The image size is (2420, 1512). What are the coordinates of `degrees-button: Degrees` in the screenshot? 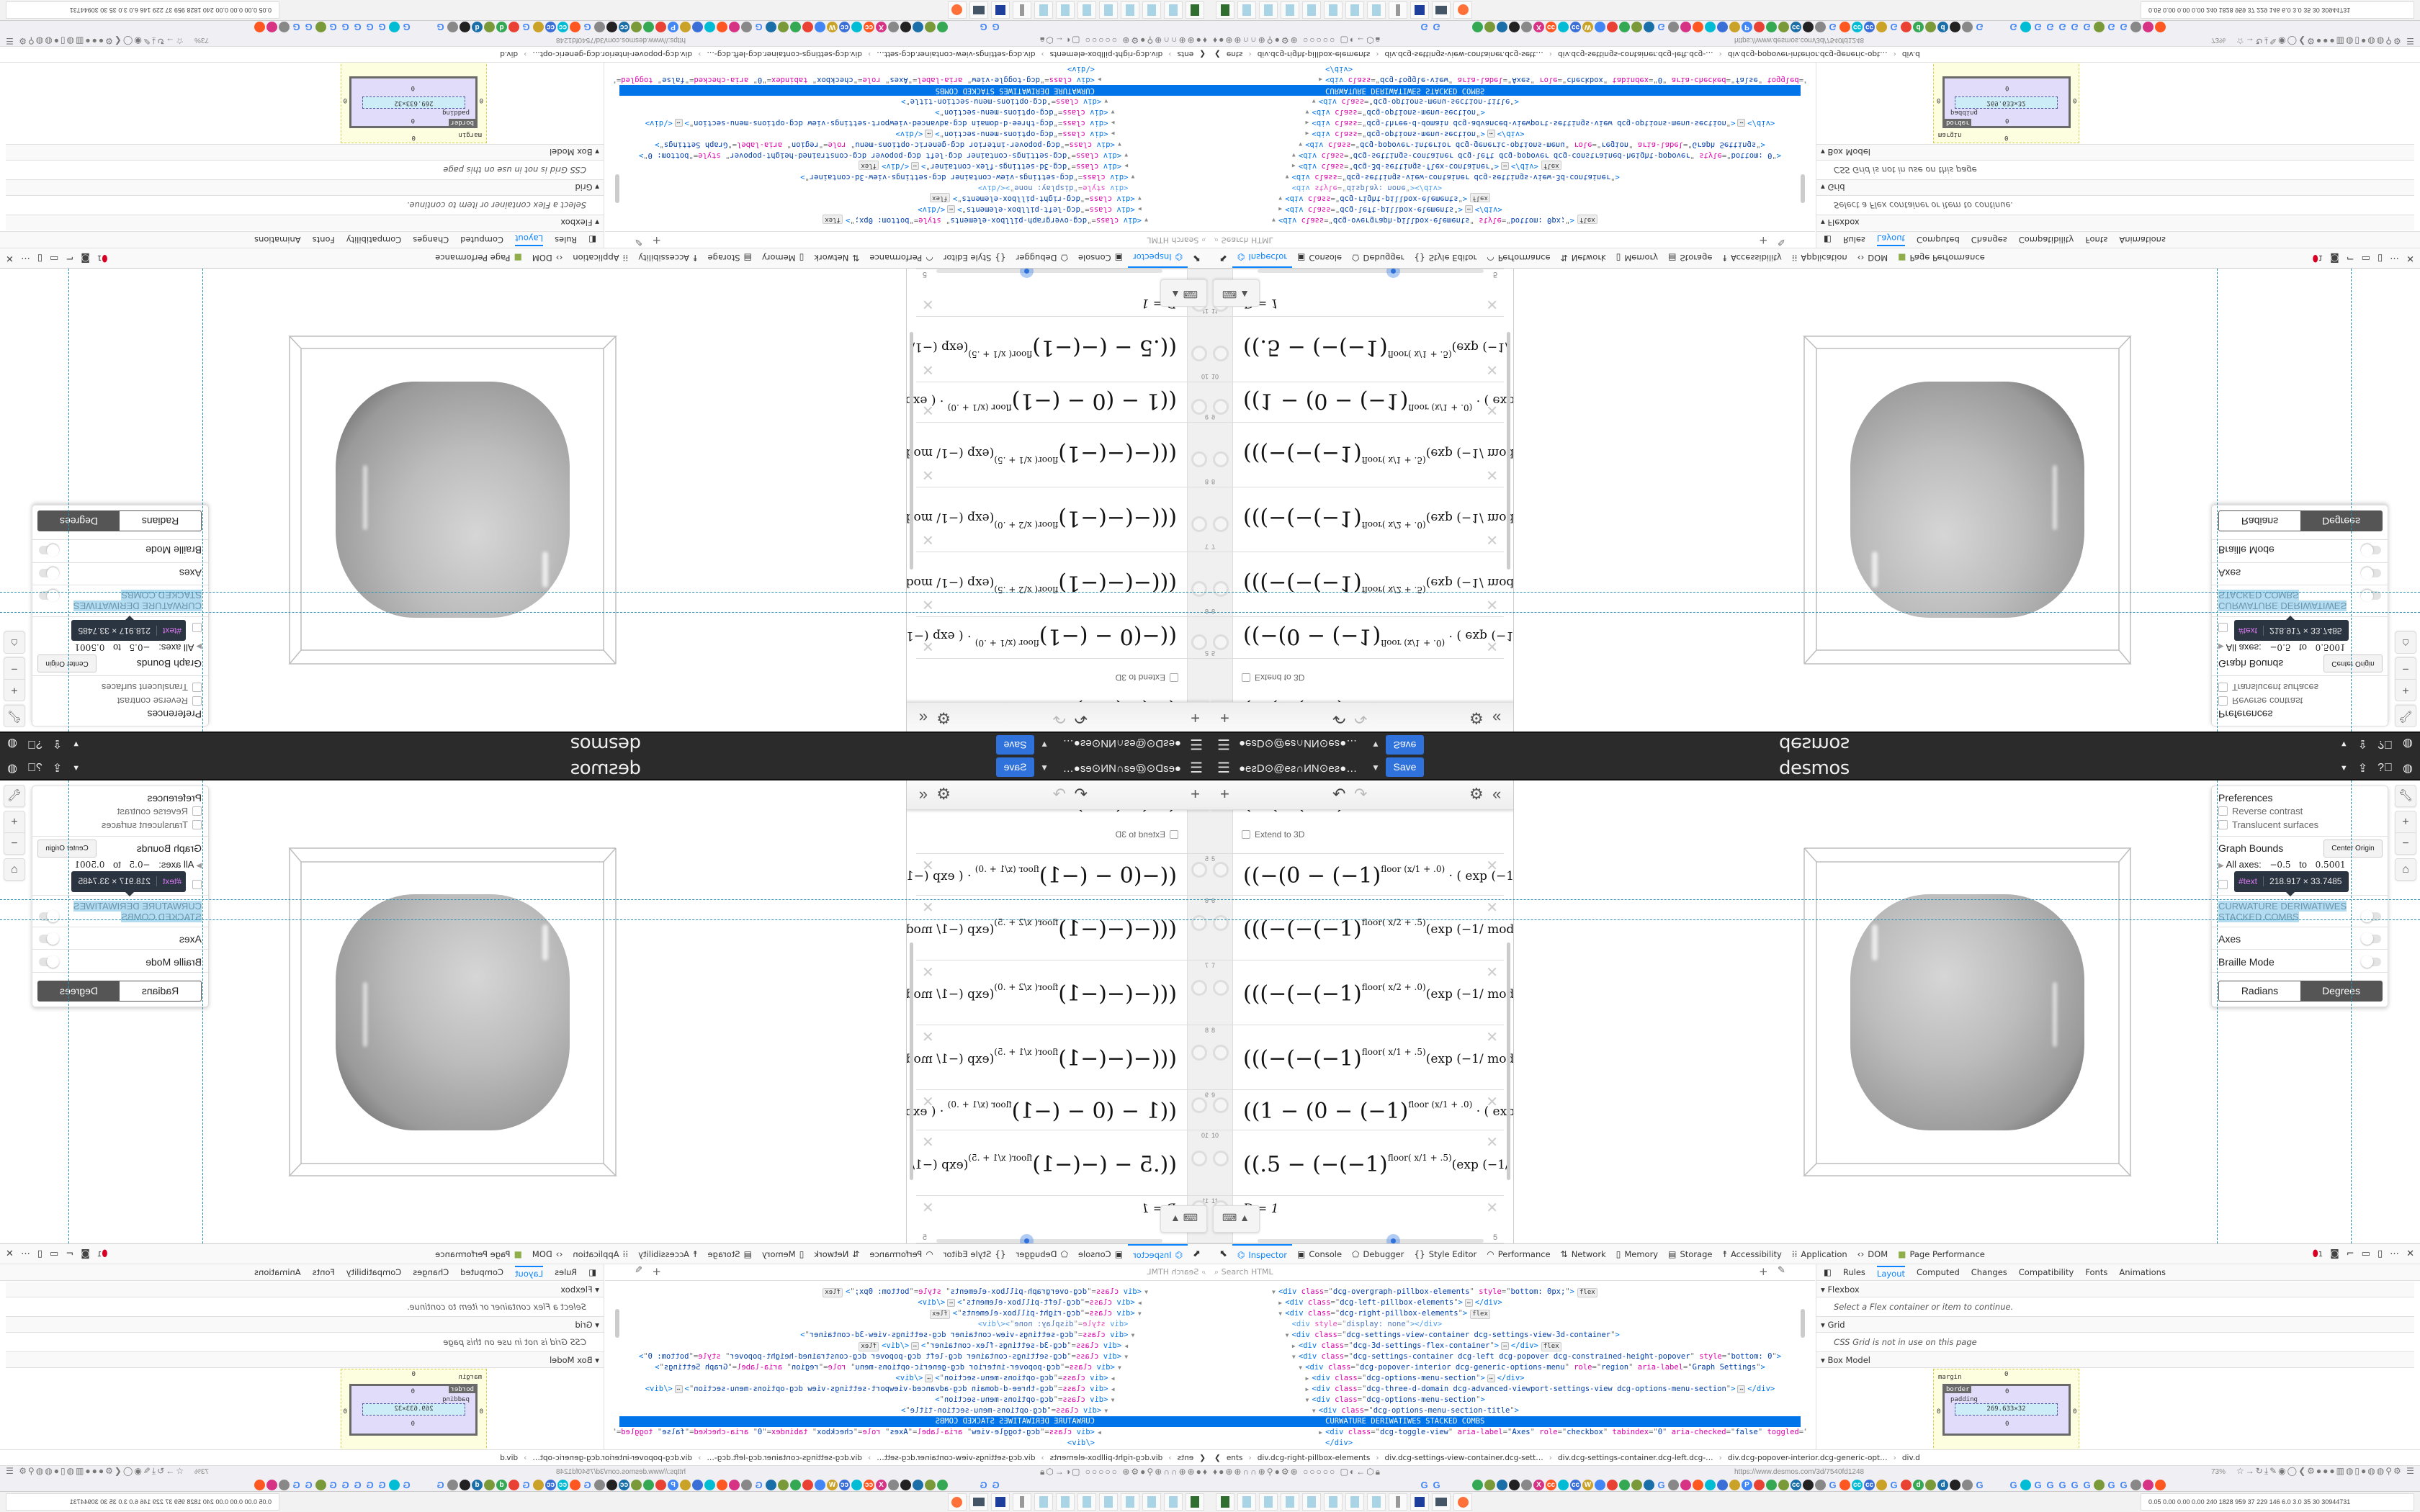 It's located at (2341, 991).